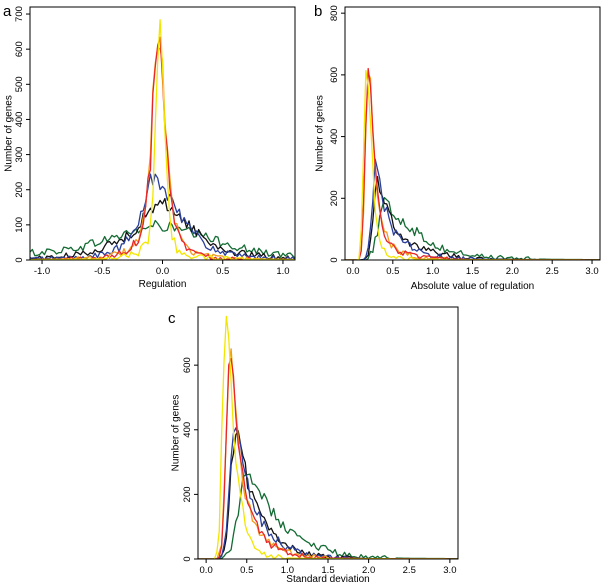 The height and width of the screenshot is (586, 609). I want to click on x-tick-label-b: 2.0, so click(512, 271).